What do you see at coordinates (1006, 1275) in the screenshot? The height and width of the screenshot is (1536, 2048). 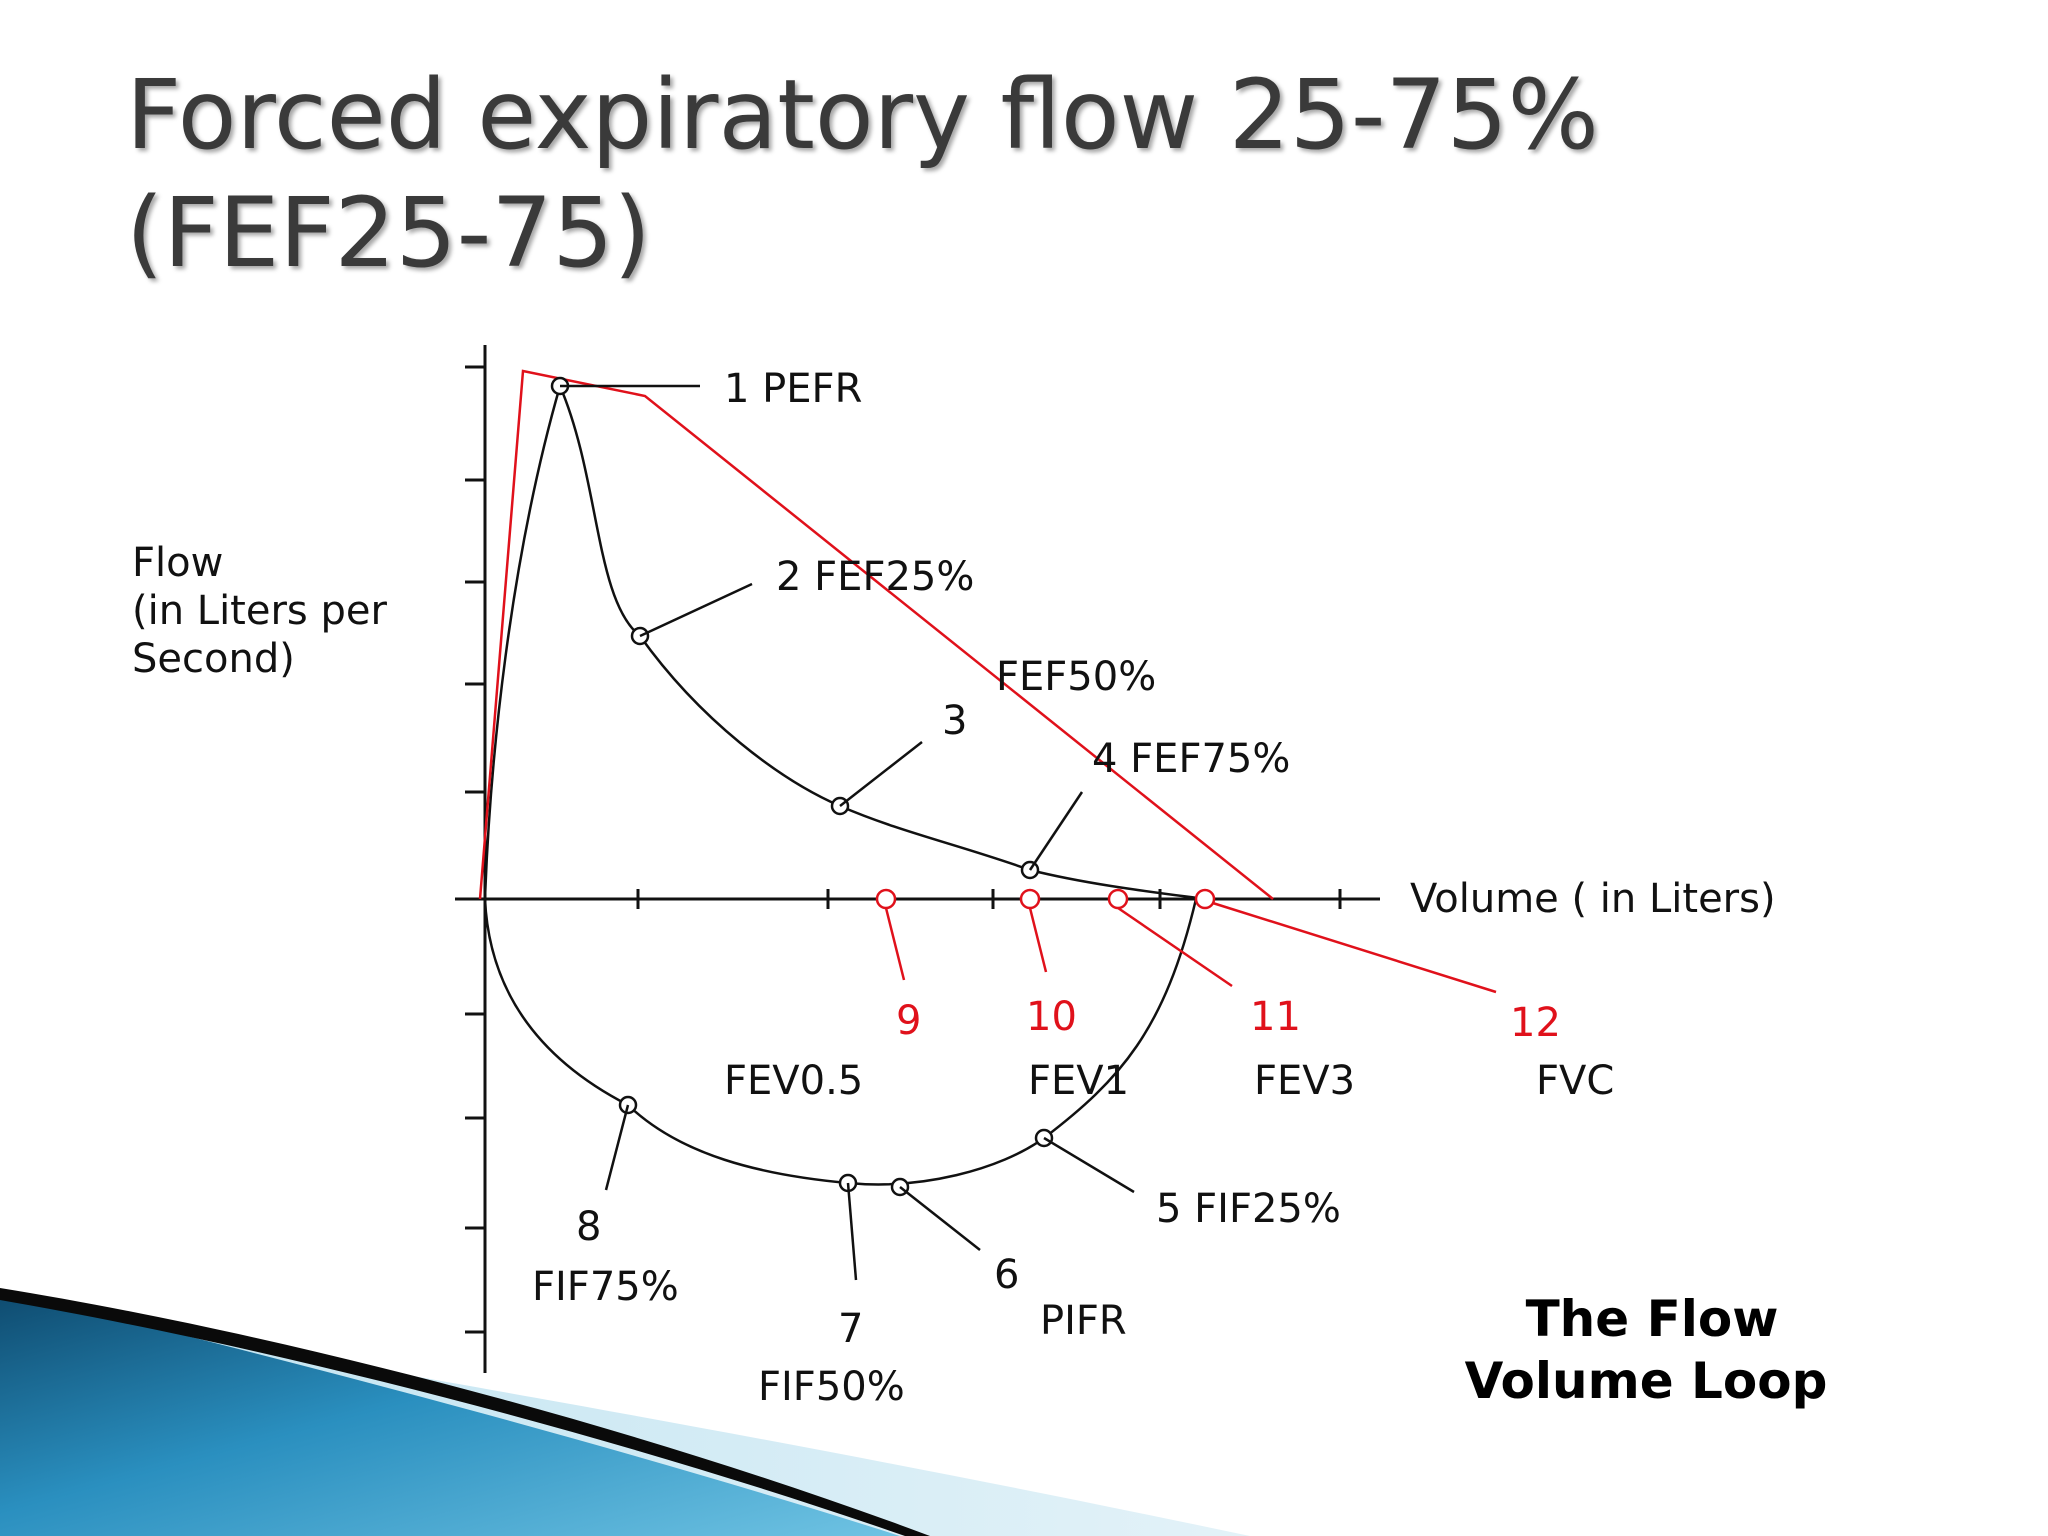 I see `pifr-num-label: 6` at bounding box center [1006, 1275].